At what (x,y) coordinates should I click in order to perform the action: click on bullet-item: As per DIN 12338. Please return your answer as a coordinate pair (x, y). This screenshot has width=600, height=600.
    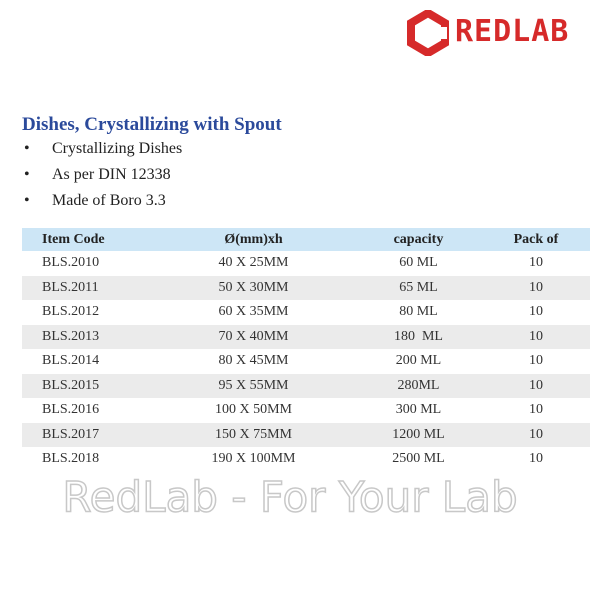
    Looking at the image, I should click on (102, 179).